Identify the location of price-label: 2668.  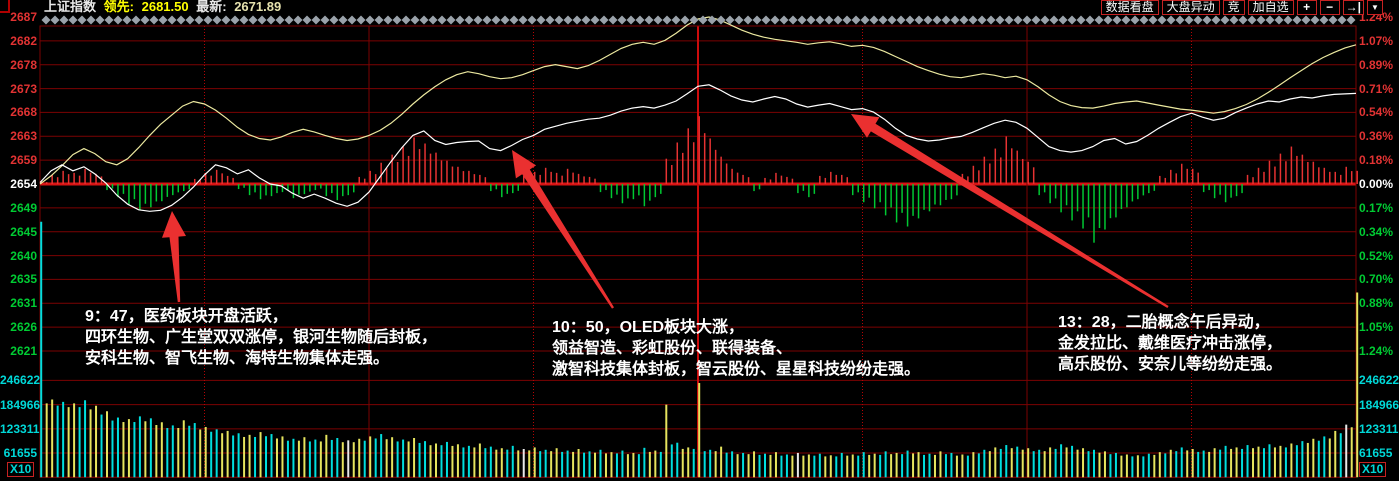
(23, 112).